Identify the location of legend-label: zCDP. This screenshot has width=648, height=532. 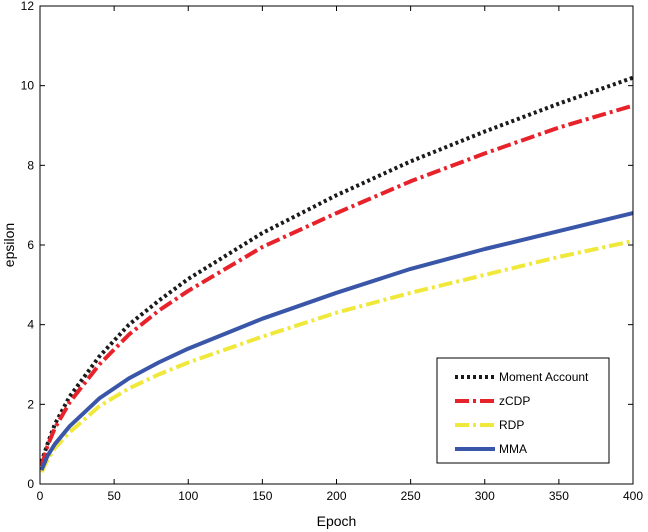
(514, 401).